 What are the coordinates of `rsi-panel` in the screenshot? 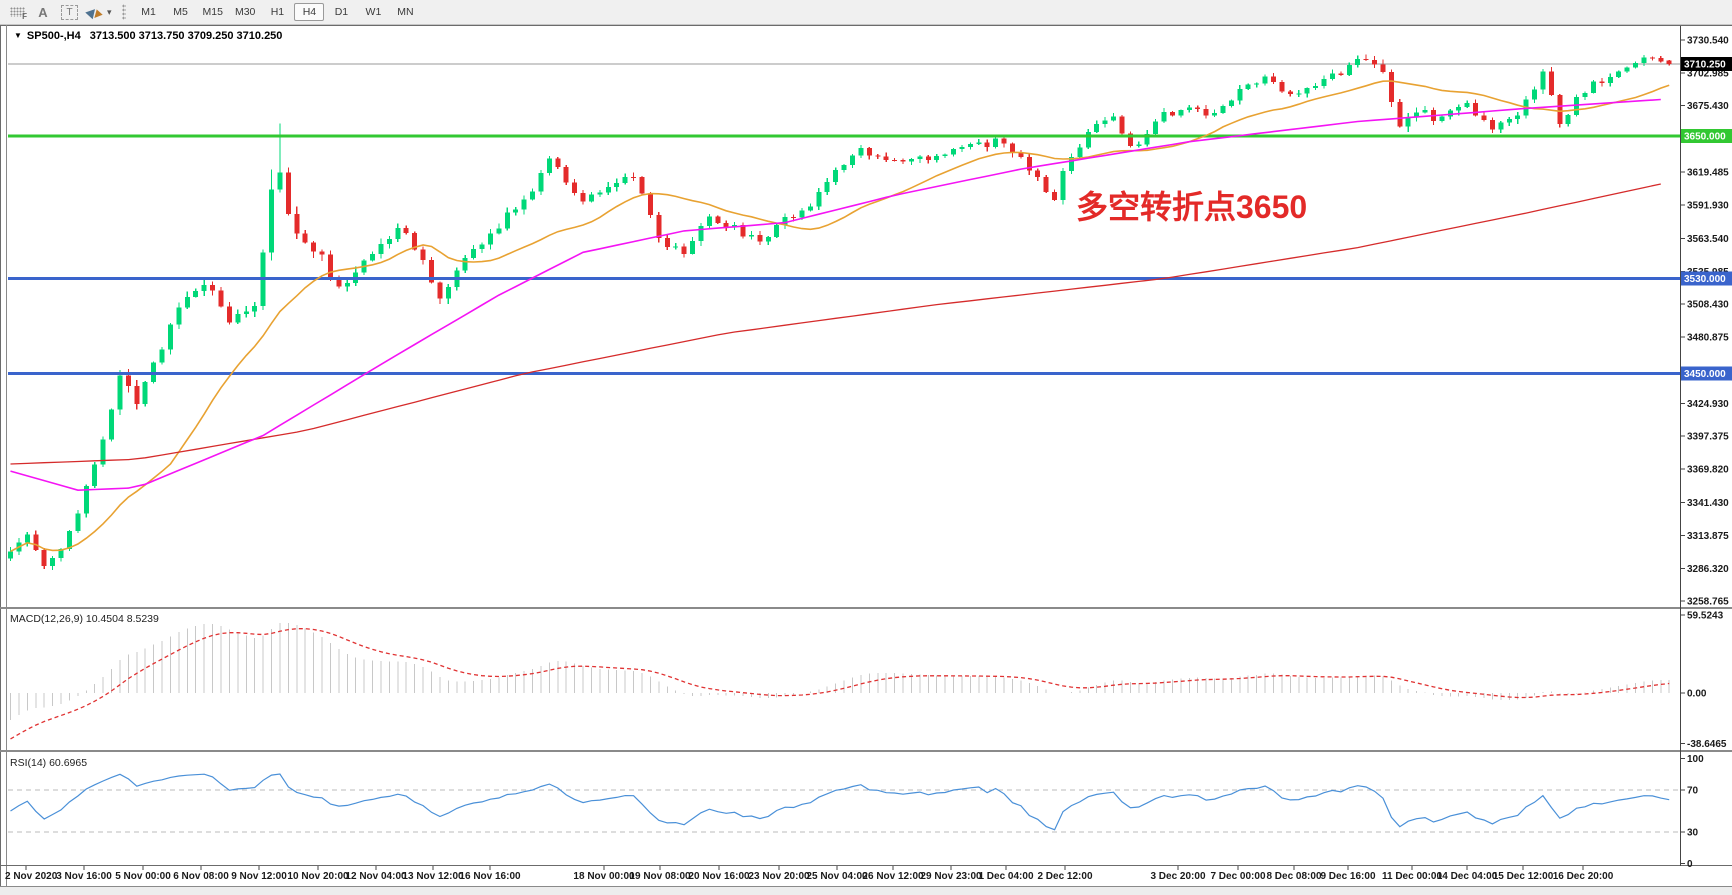 It's located at (844, 803).